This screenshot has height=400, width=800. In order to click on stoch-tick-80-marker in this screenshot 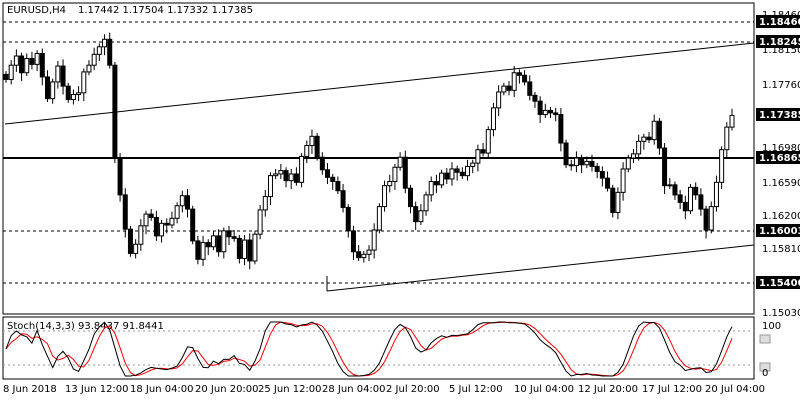, I will do `click(765, 339)`.